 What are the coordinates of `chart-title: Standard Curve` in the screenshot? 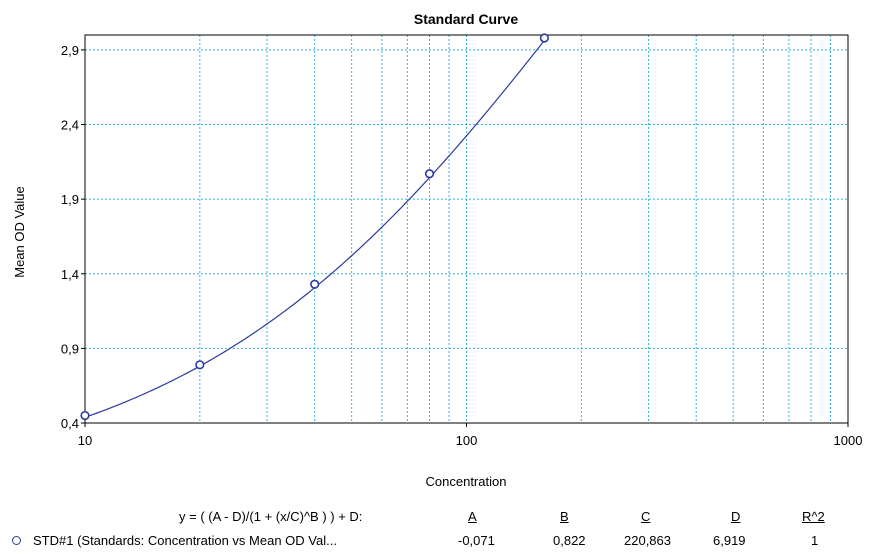 It's located at (466, 19).